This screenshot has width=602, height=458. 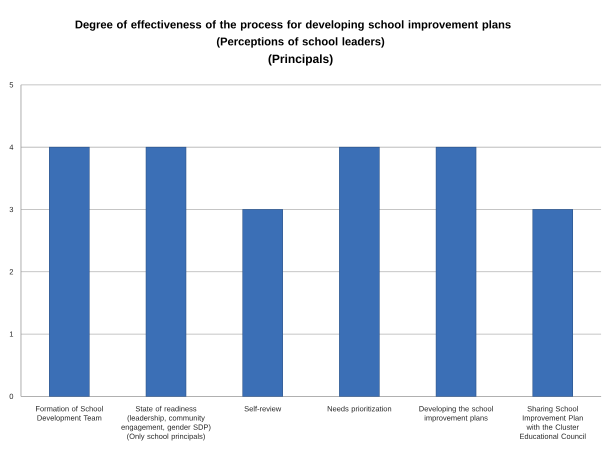 What do you see at coordinates (293, 34) in the screenshot?
I see `chart-title: Degree of effectiveness of the process for developing school improvement plans (Perceptions of school leaders)` at bounding box center [293, 34].